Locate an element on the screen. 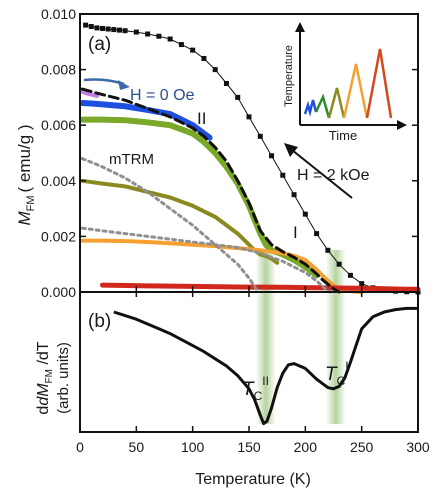 This screenshot has height=491, width=436. y-tick-label-a: 0.010 is located at coordinates (58, 14).